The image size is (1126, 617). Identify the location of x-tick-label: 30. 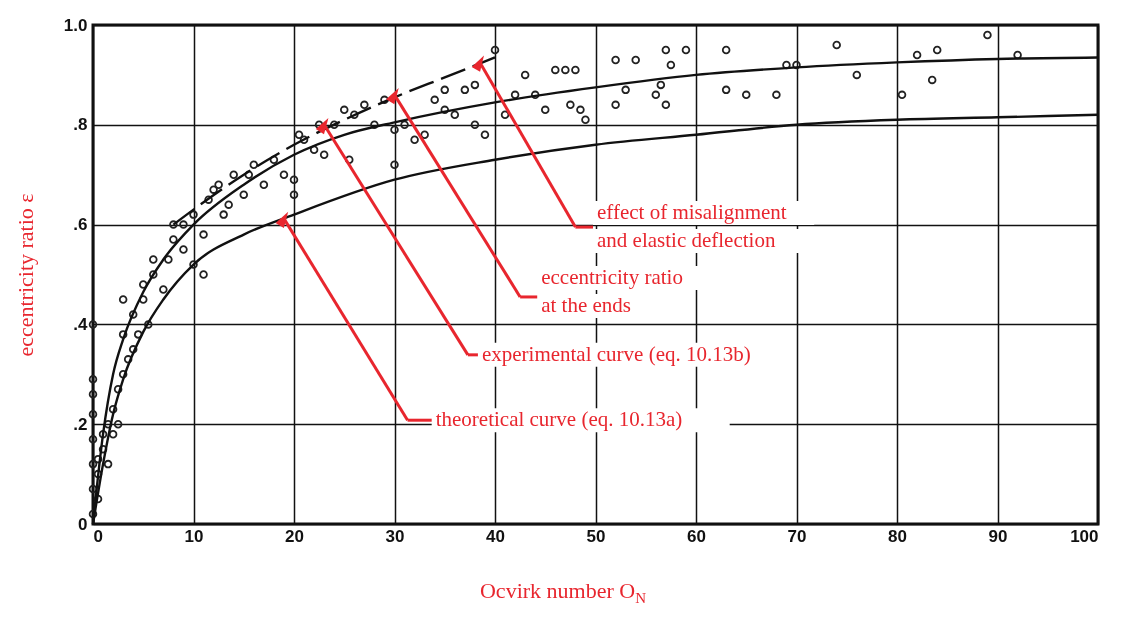
(395, 536).